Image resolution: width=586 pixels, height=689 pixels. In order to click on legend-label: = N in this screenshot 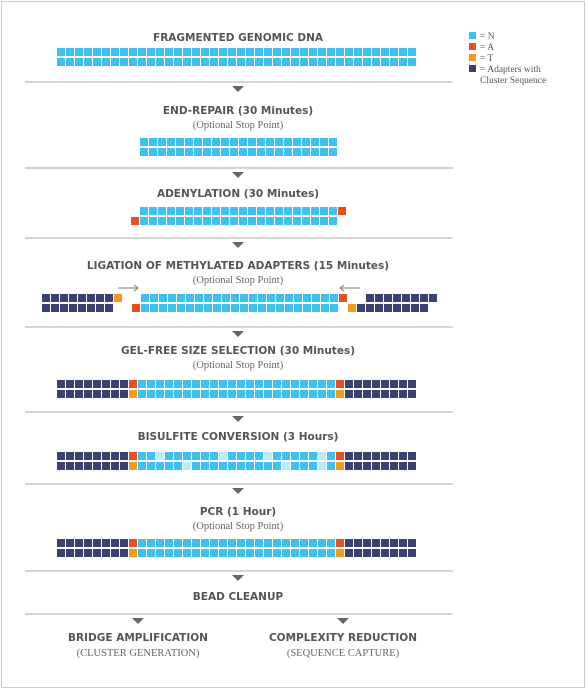, I will do `click(487, 37)`.